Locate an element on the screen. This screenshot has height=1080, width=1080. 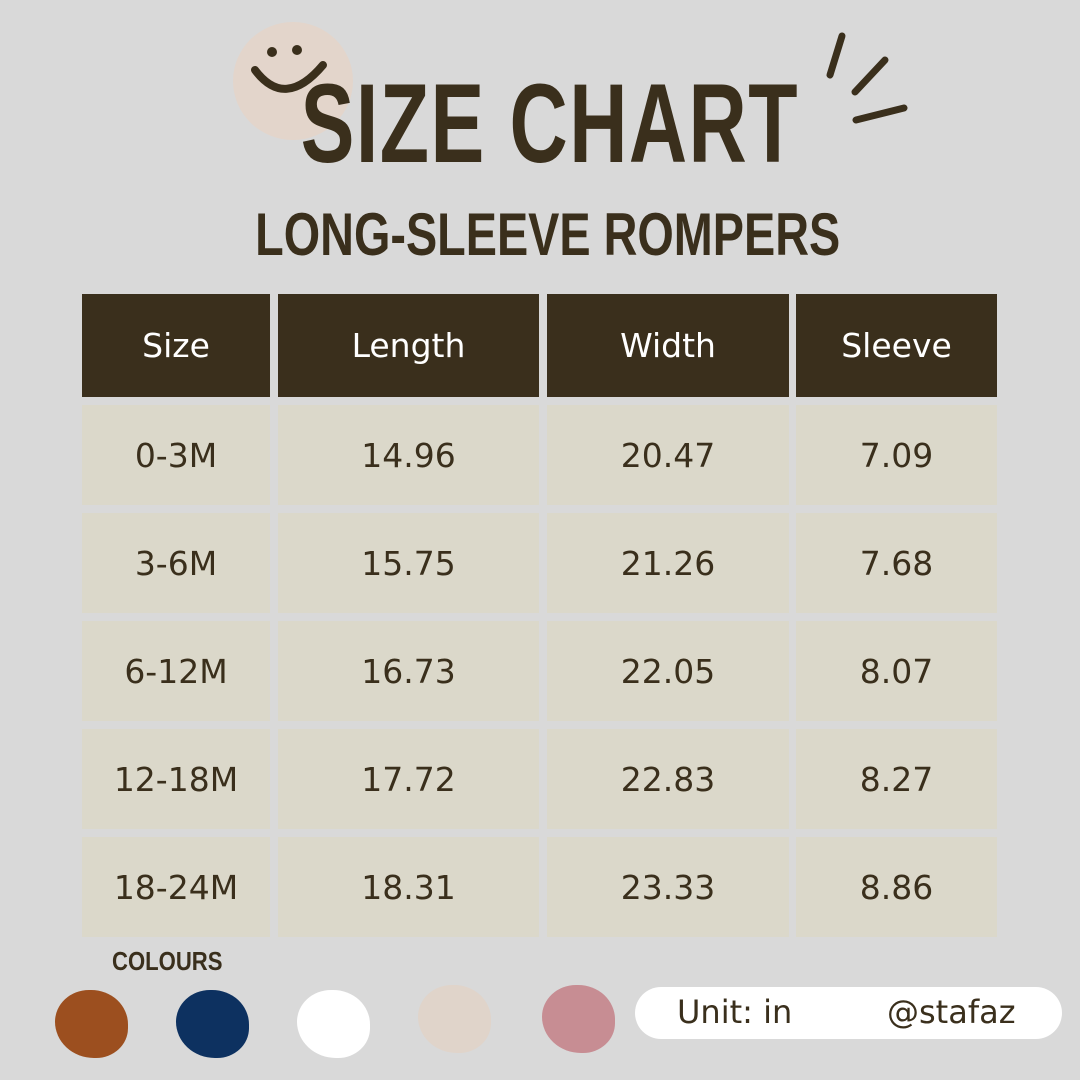
table-cell-sleeve: 8.07 is located at coordinates (896, 671).